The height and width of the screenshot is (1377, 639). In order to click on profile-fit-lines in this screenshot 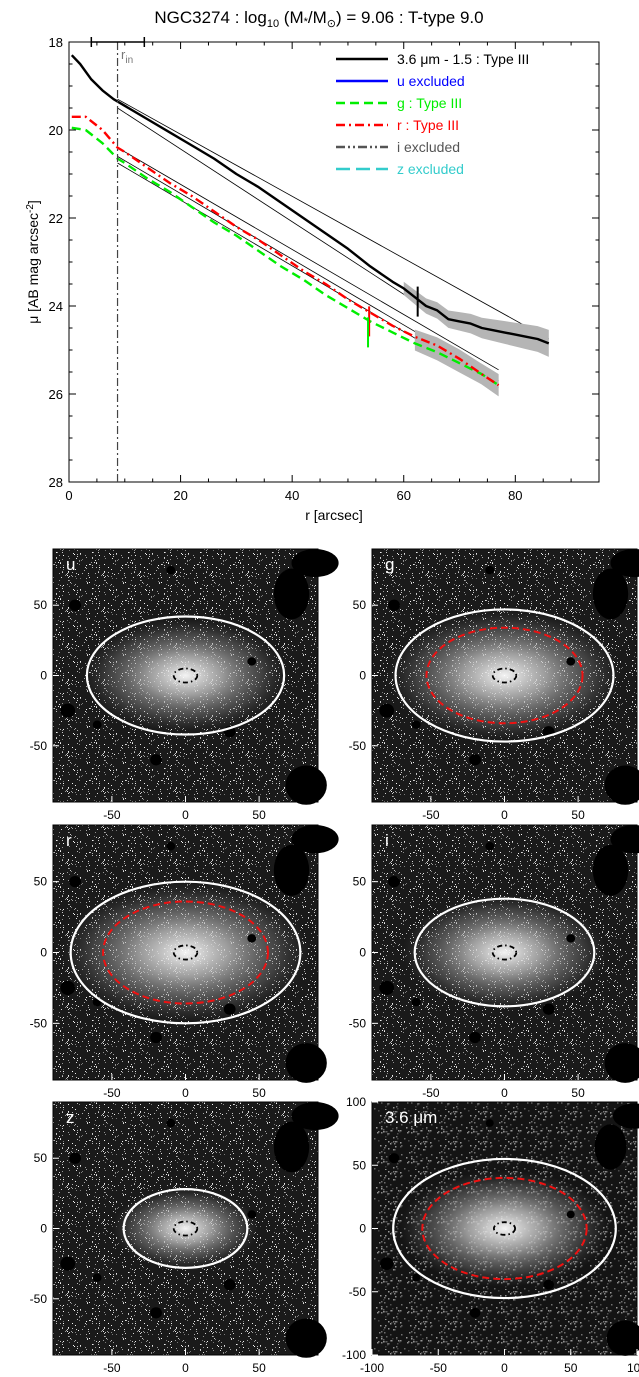, I will do `click(333, 243)`.